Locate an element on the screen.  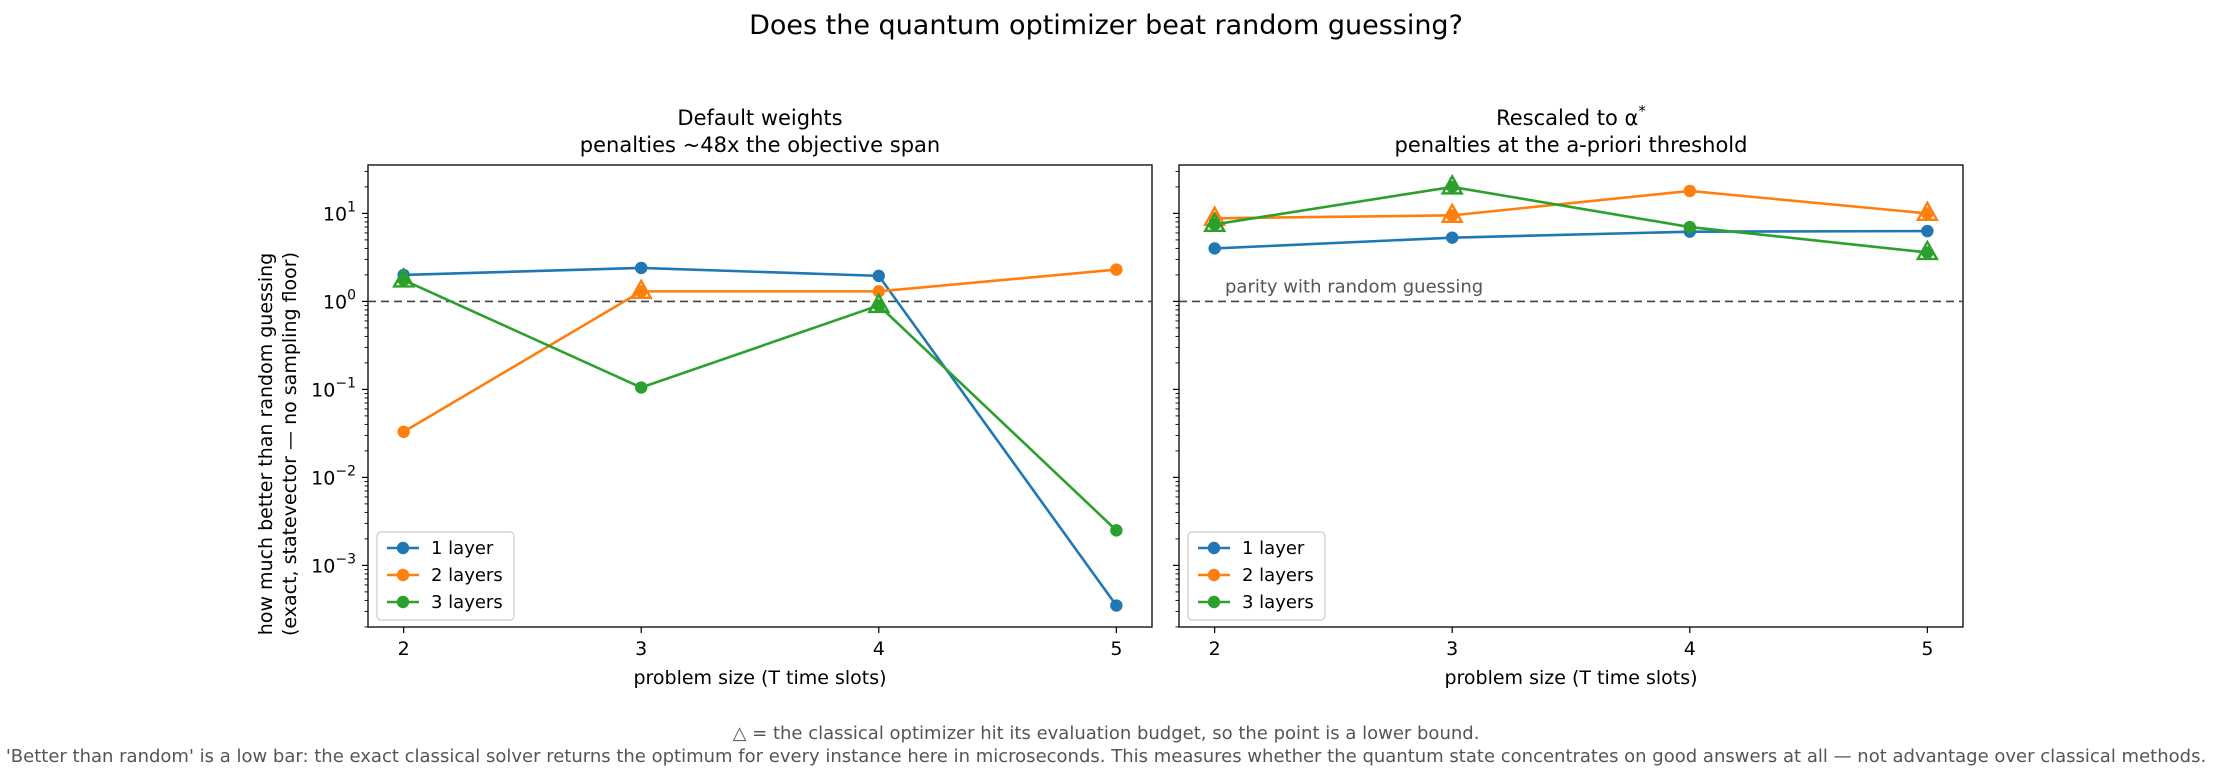
panel-title-line1: Rescaled to α* is located at coordinates (1571, 116).